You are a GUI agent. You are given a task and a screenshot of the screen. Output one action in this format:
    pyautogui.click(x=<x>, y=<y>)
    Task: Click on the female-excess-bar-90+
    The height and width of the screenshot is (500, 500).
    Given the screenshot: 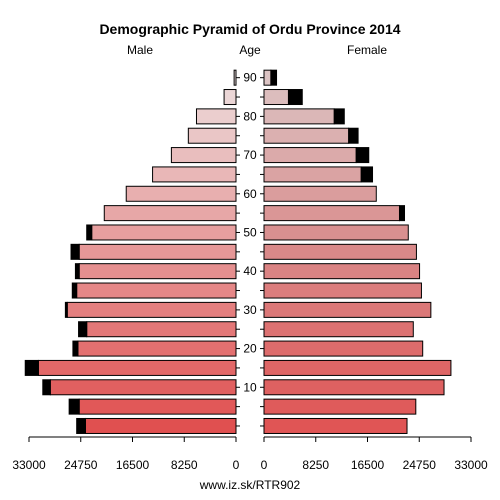 What is the action you would take?
    pyautogui.click(x=274, y=77)
    